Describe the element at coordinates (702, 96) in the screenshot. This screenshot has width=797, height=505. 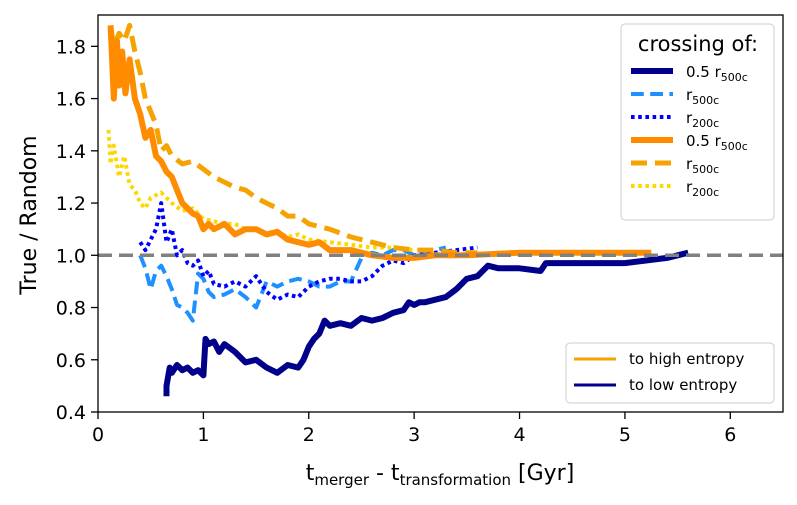
I see `legend-label-2: r500c` at that location.